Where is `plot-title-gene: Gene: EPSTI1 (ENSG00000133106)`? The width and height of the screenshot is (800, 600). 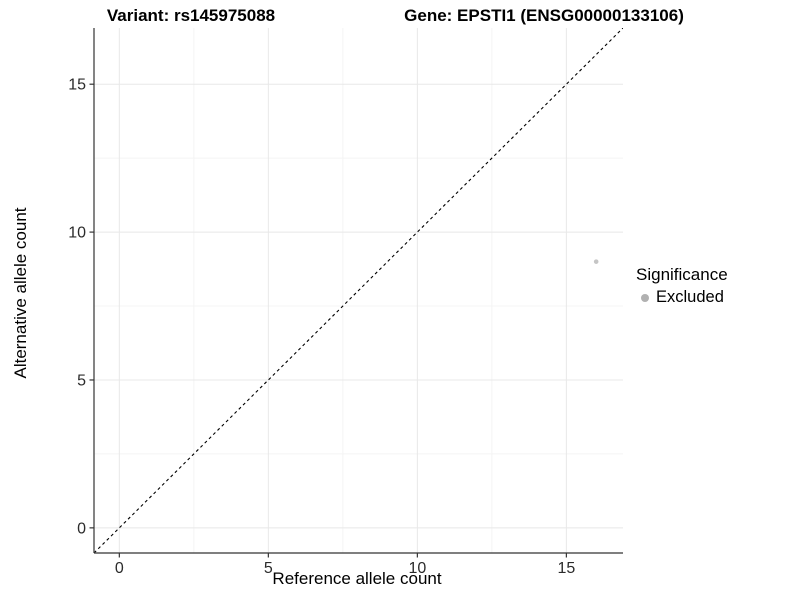
plot-title-gene: Gene: EPSTI1 (ENSG00000133106) is located at coordinates (544, 15).